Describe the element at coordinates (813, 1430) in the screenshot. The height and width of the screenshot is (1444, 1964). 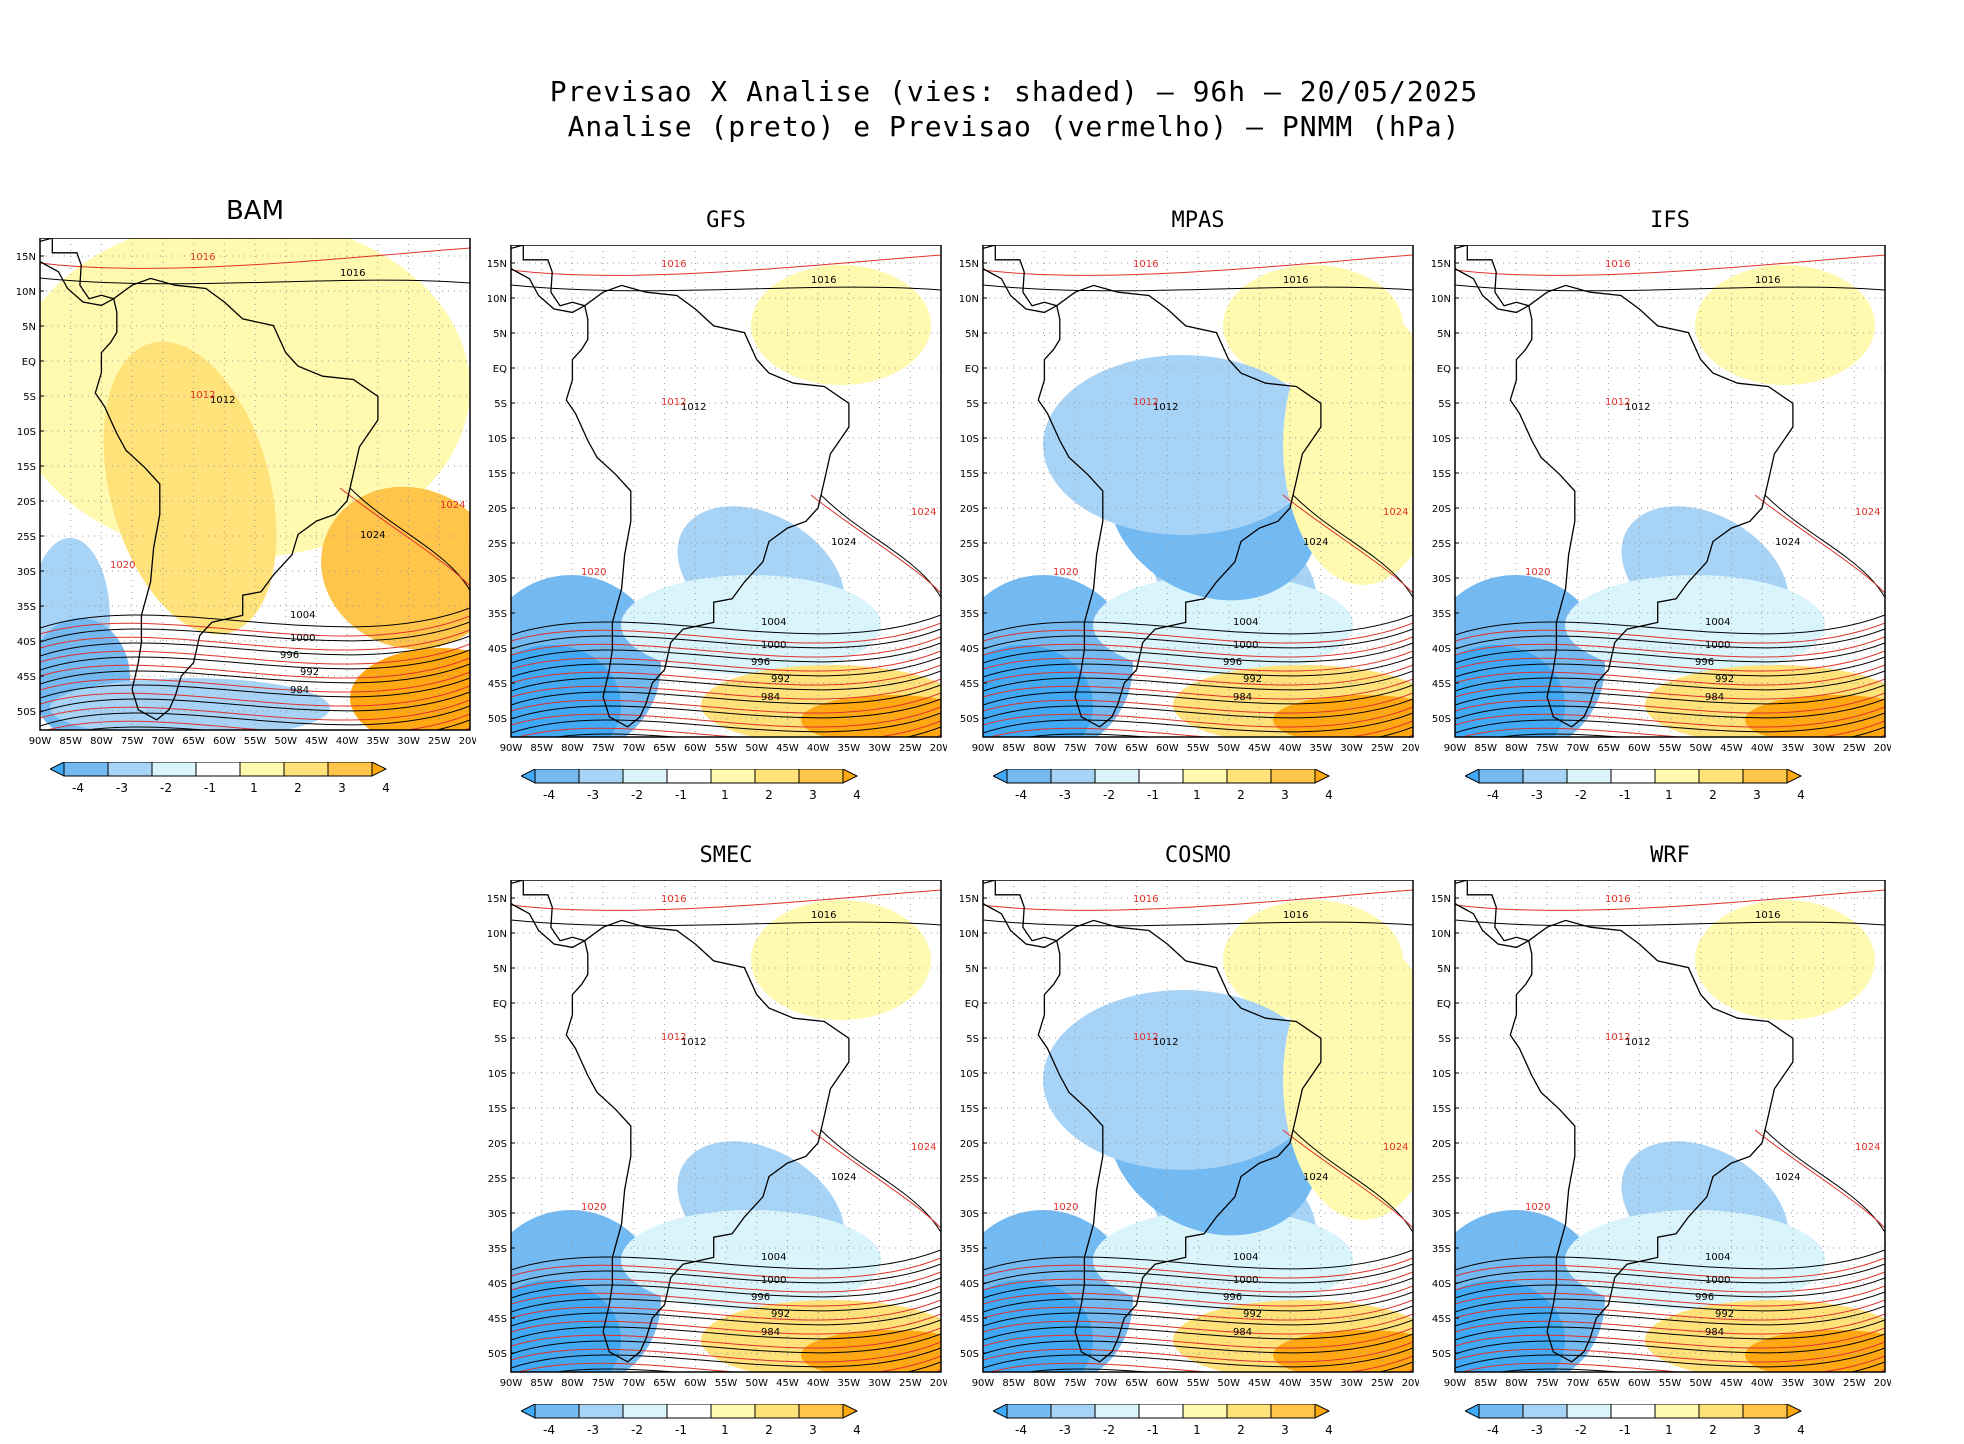
I see `colorbar-label: 3` at that location.